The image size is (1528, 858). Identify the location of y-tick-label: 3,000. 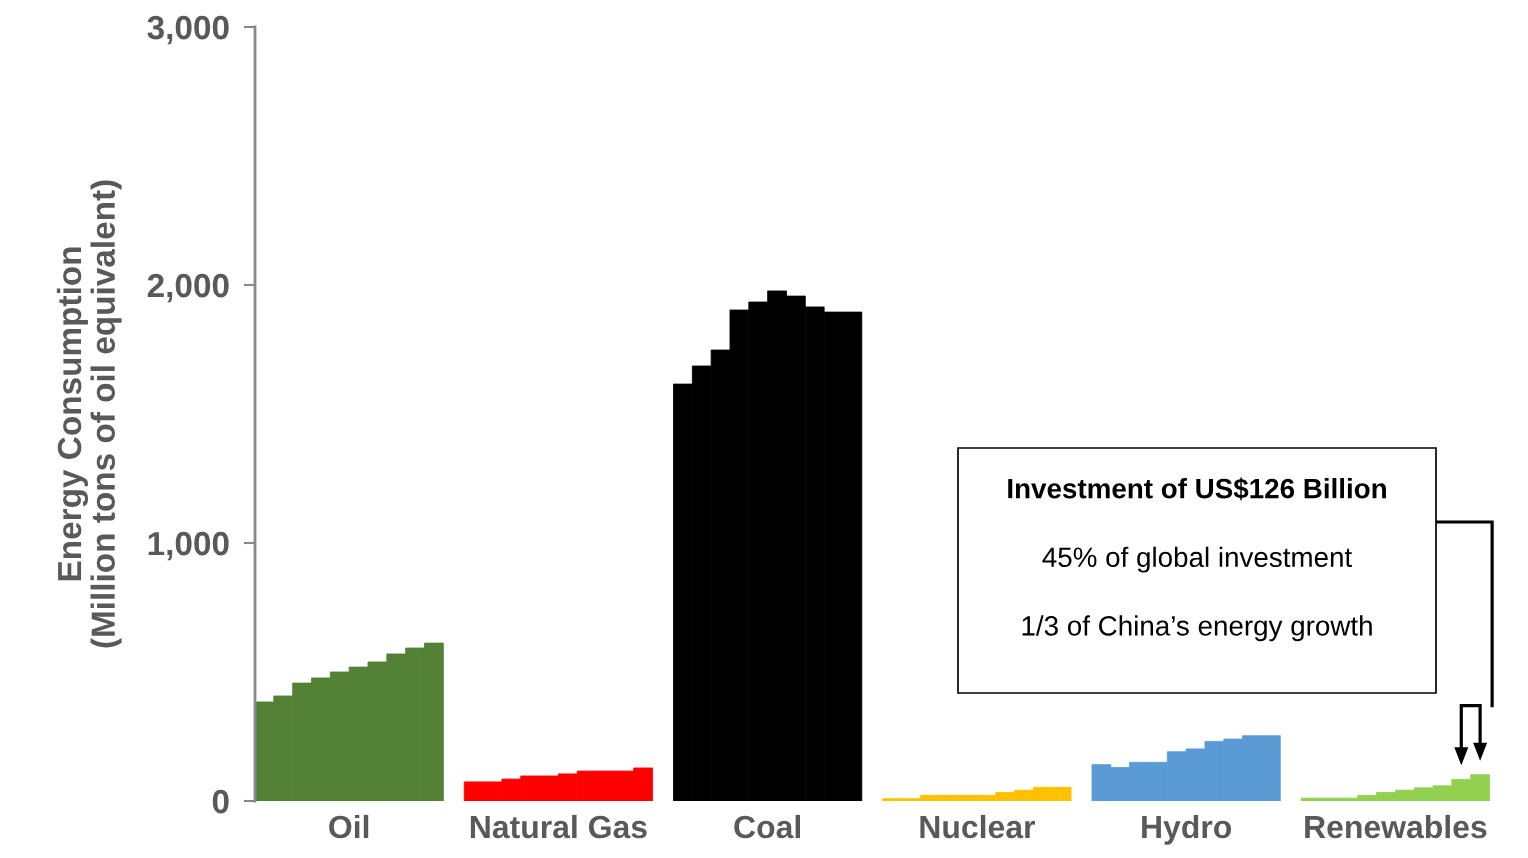
(188, 30).